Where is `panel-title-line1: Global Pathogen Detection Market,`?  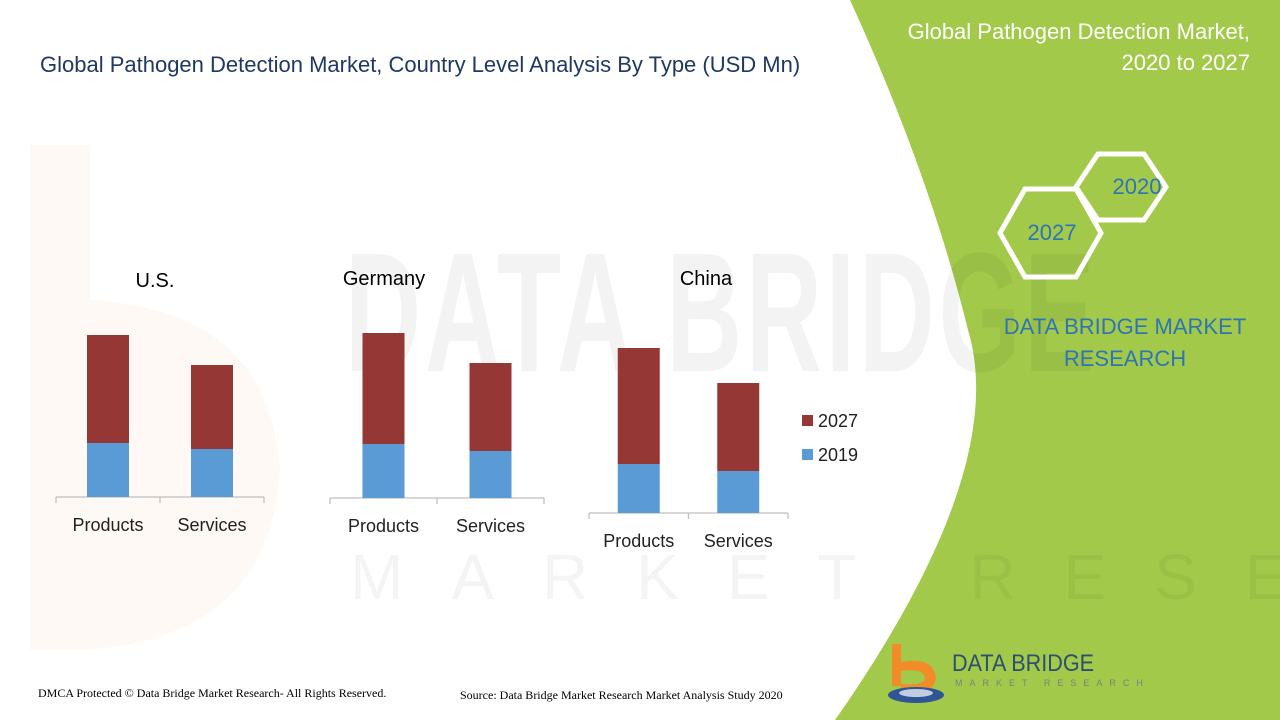
panel-title-line1: Global Pathogen Detection Market, is located at coordinates (1078, 31).